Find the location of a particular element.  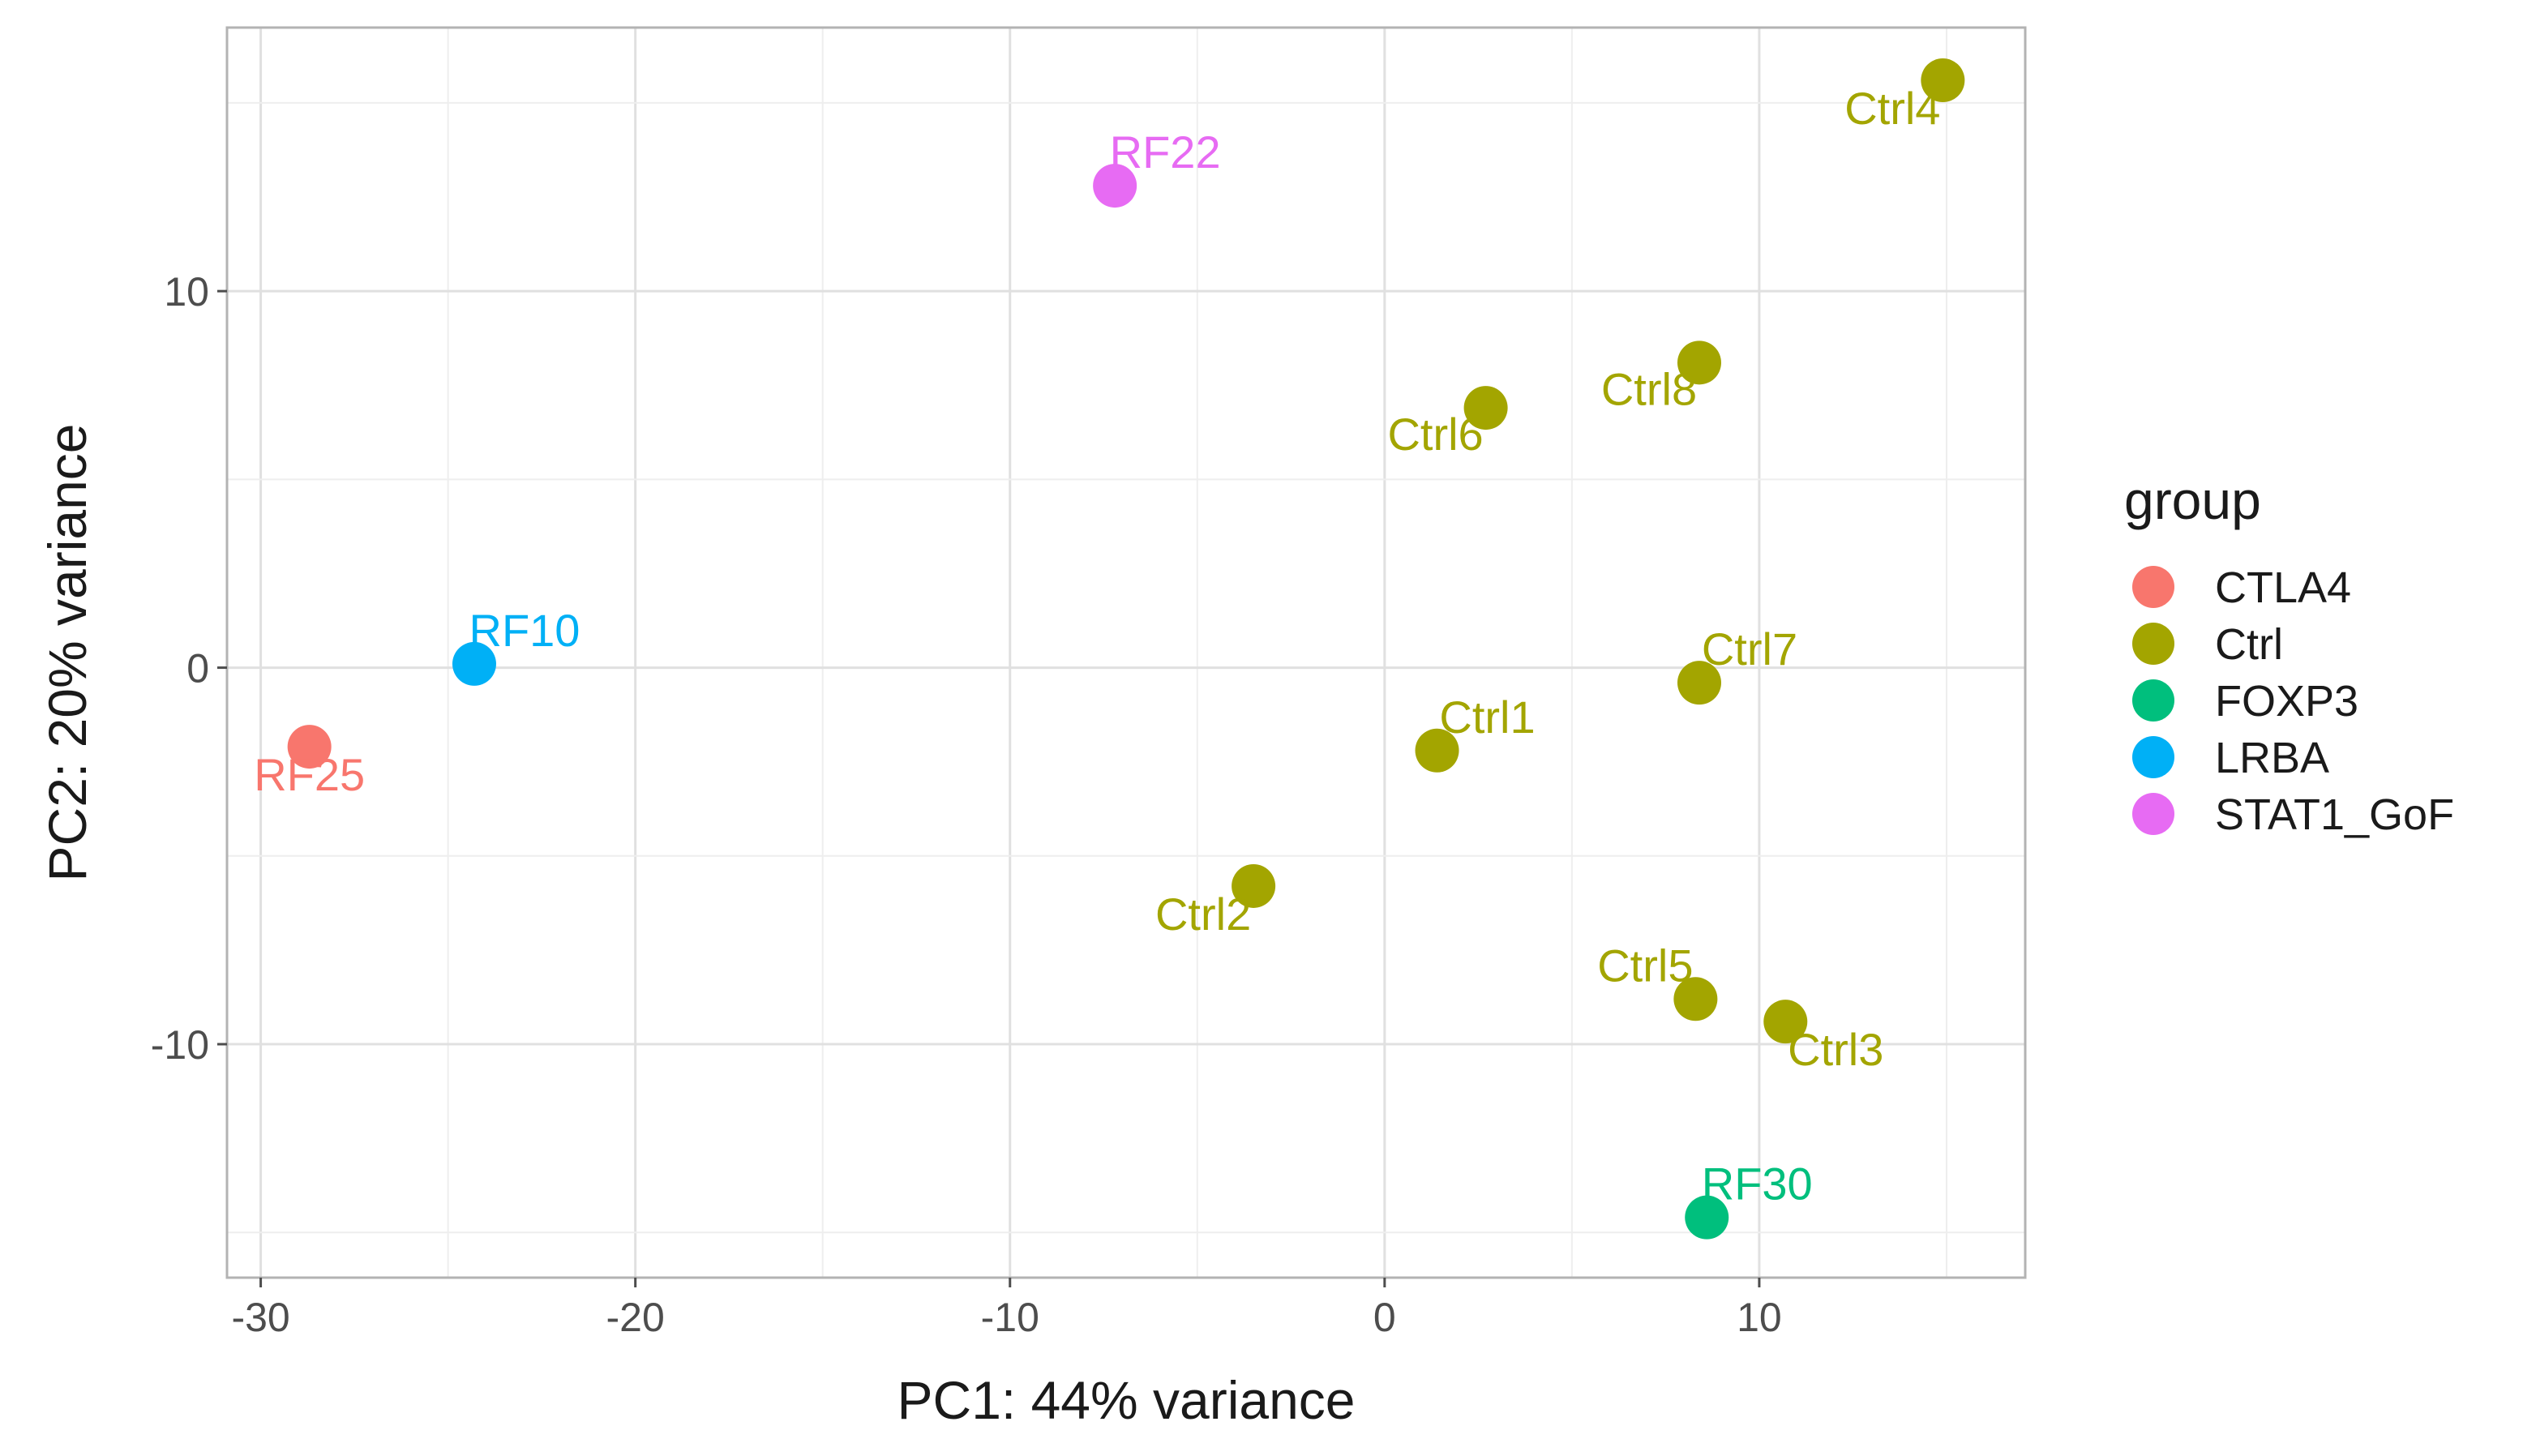

data-point-ctrl4 is located at coordinates (1943, 81).